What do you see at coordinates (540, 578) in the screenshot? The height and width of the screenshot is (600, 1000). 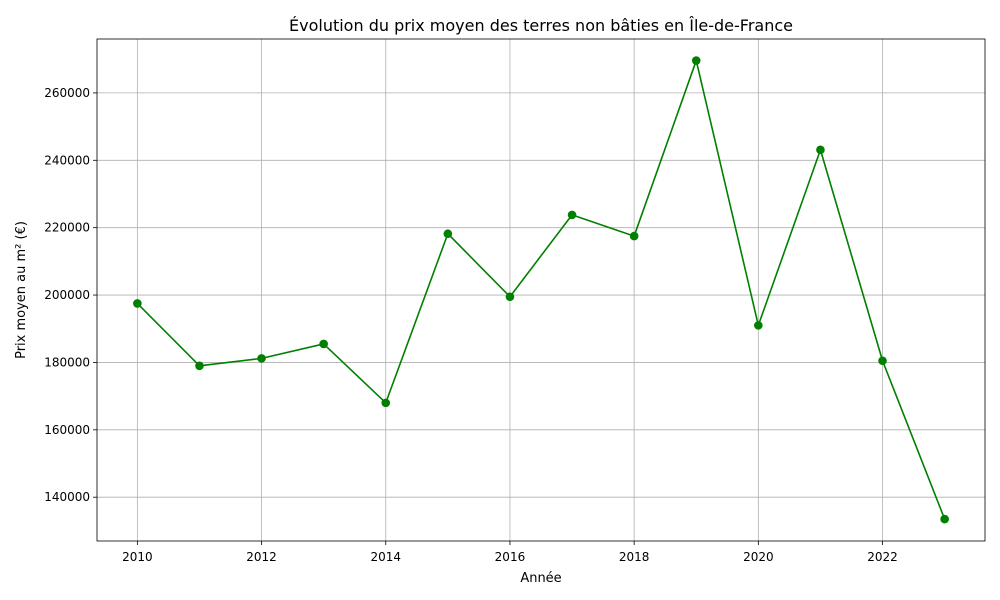 I see `x-axis-label: Année` at bounding box center [540, 578].